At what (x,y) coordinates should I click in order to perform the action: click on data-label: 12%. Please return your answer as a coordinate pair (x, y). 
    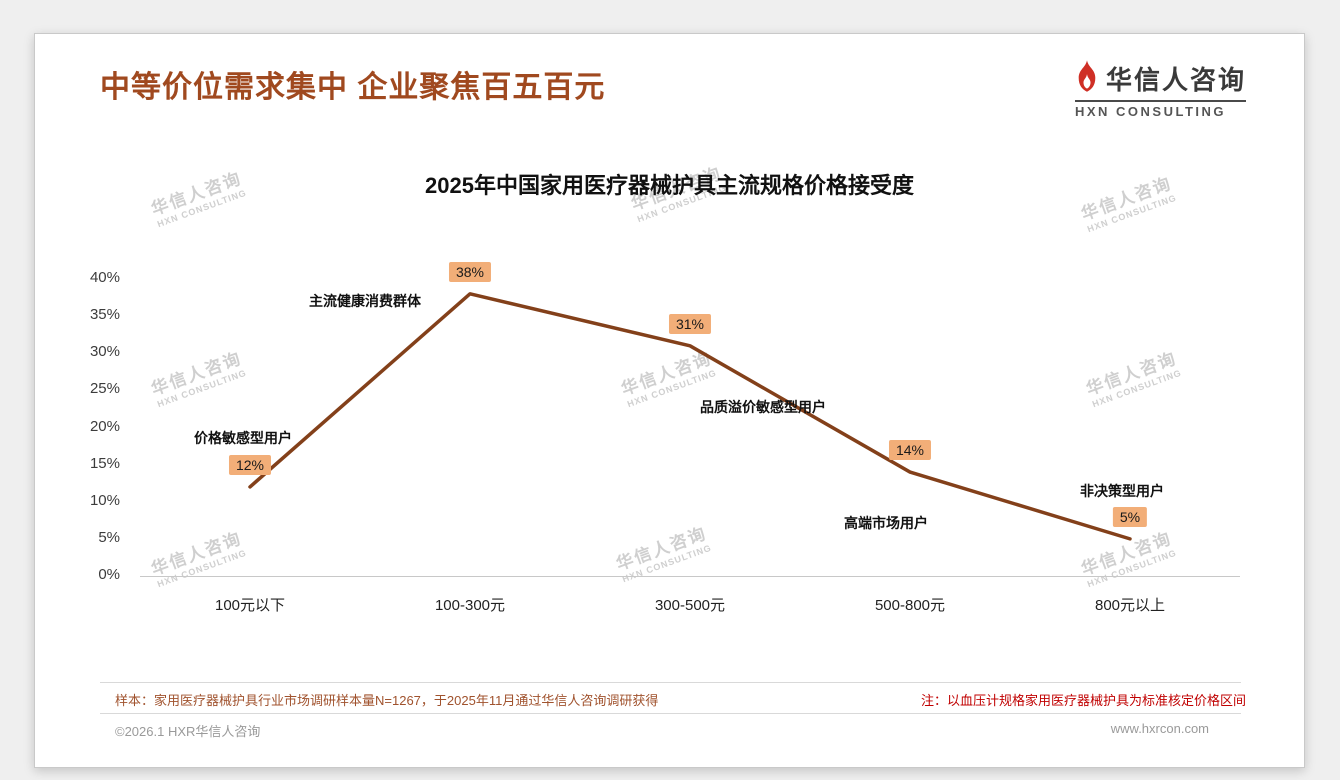
    Looking at the image, I should click on (250, 464).